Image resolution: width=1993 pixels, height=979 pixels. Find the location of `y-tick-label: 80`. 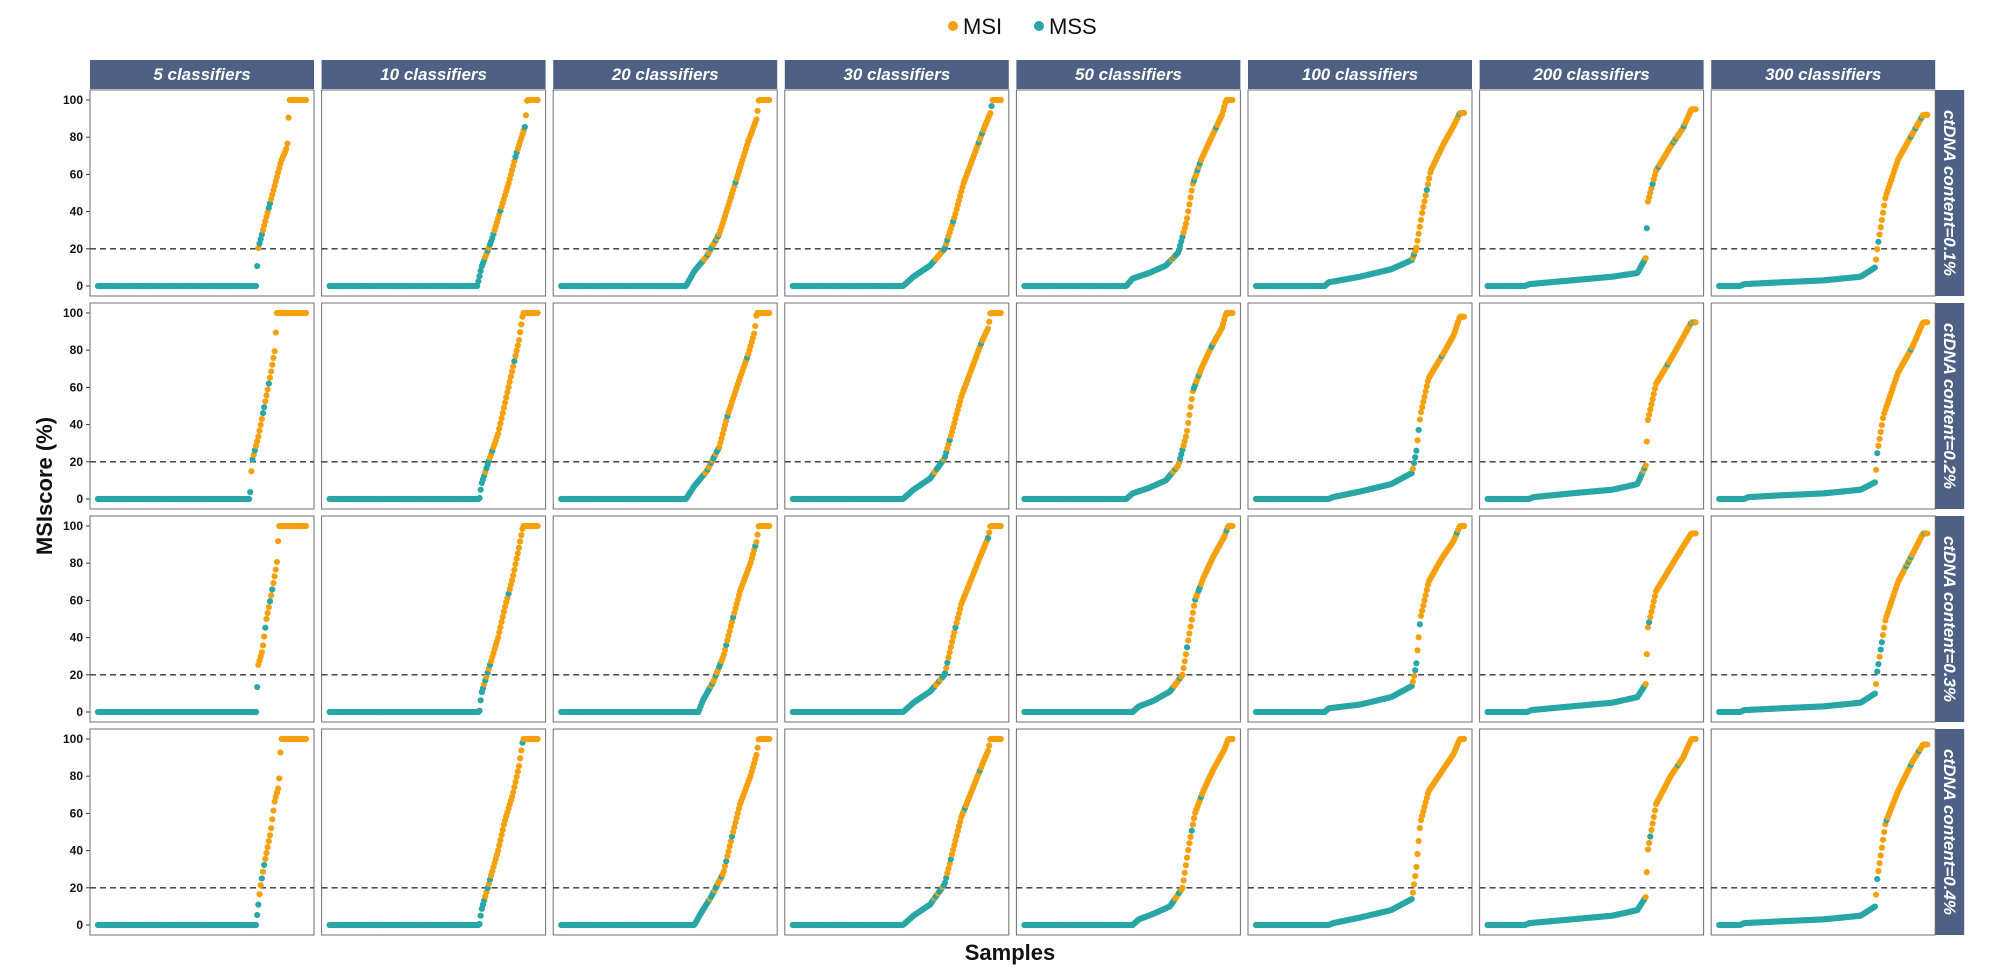

y-tick-label: 80 is located at coordinates (77, 350).